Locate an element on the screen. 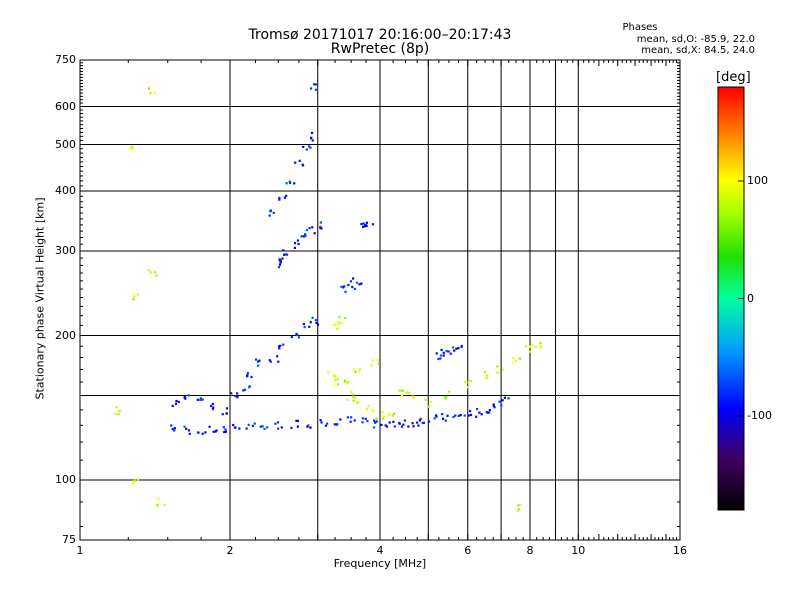 The width and height of the screenshot is (800, 600). y-tick-label: 300 is located at coordinates (65, 250).